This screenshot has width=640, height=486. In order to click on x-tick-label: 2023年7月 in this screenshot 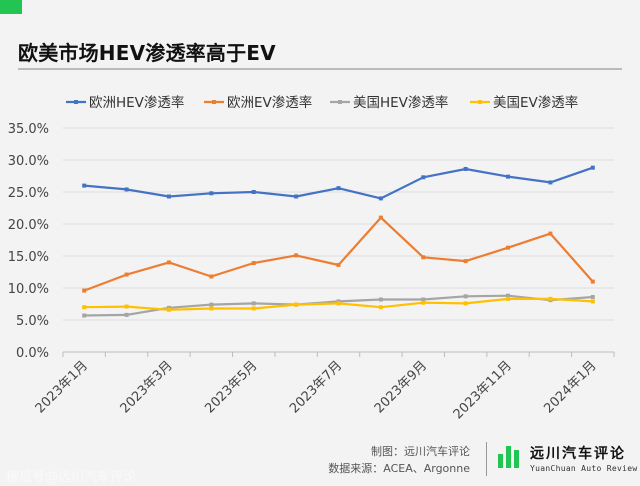, I will do `click(316, 387)`.